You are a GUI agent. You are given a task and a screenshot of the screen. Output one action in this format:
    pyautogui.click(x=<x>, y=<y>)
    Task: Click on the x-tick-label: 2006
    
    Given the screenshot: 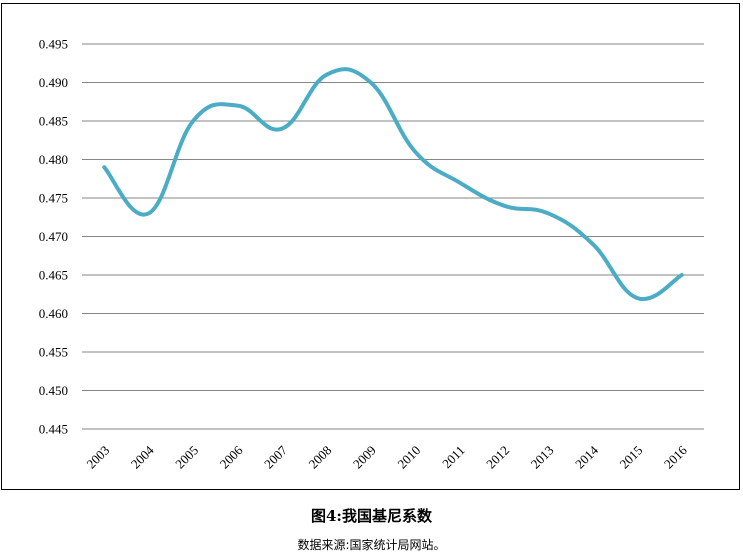 What is the action you would take?
    pyautogui.click(x=231, y=456)
    